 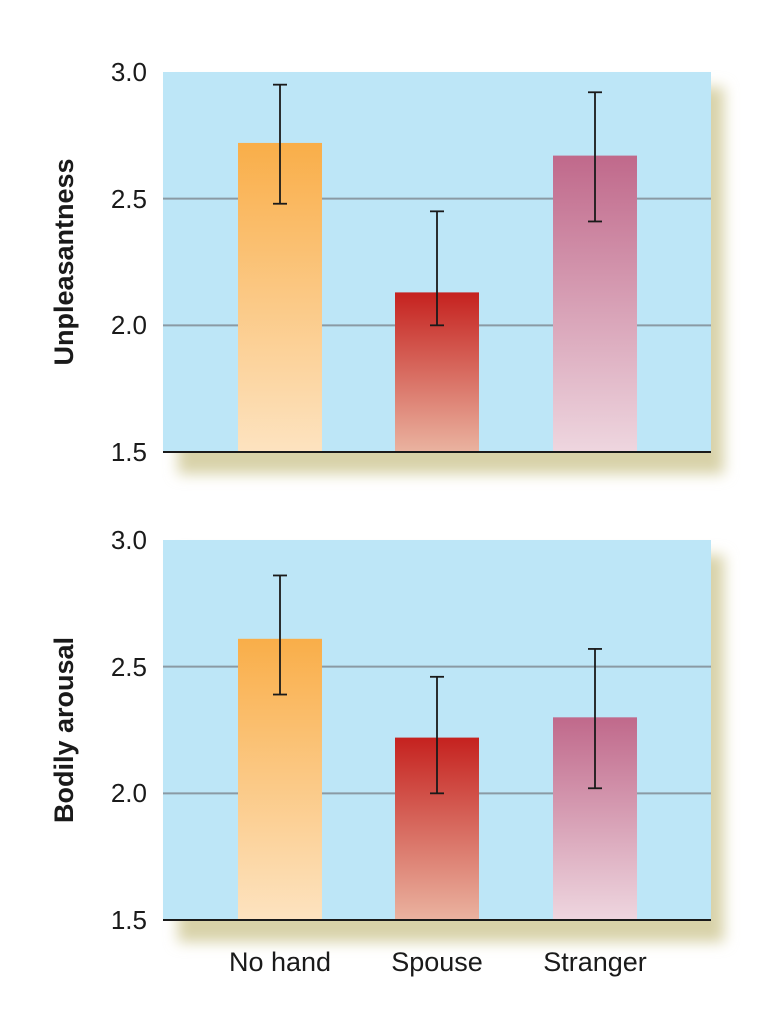 I want to click on x-category-label: No hand, so click(x=280, y=962).